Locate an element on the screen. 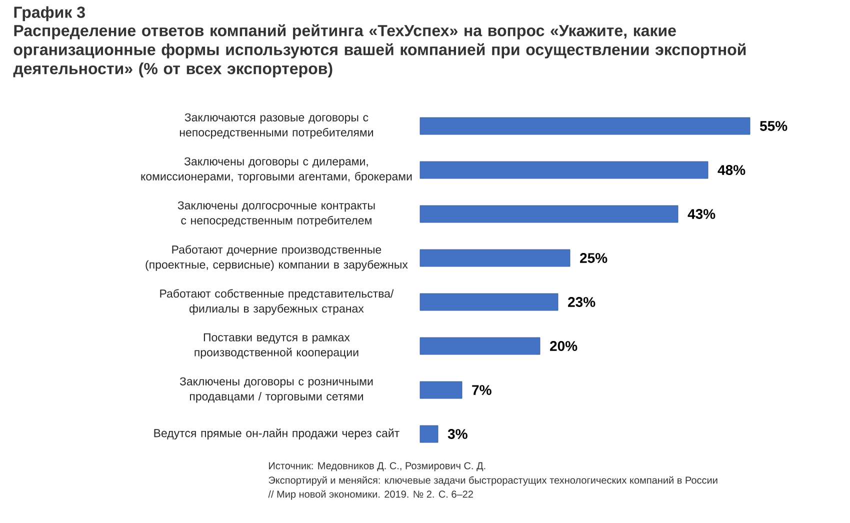 This screenshot has height=523, width=850. text: // Мир новой экономики. 2019. № 2. С. 6–22 is located at coordinates (370, 495).